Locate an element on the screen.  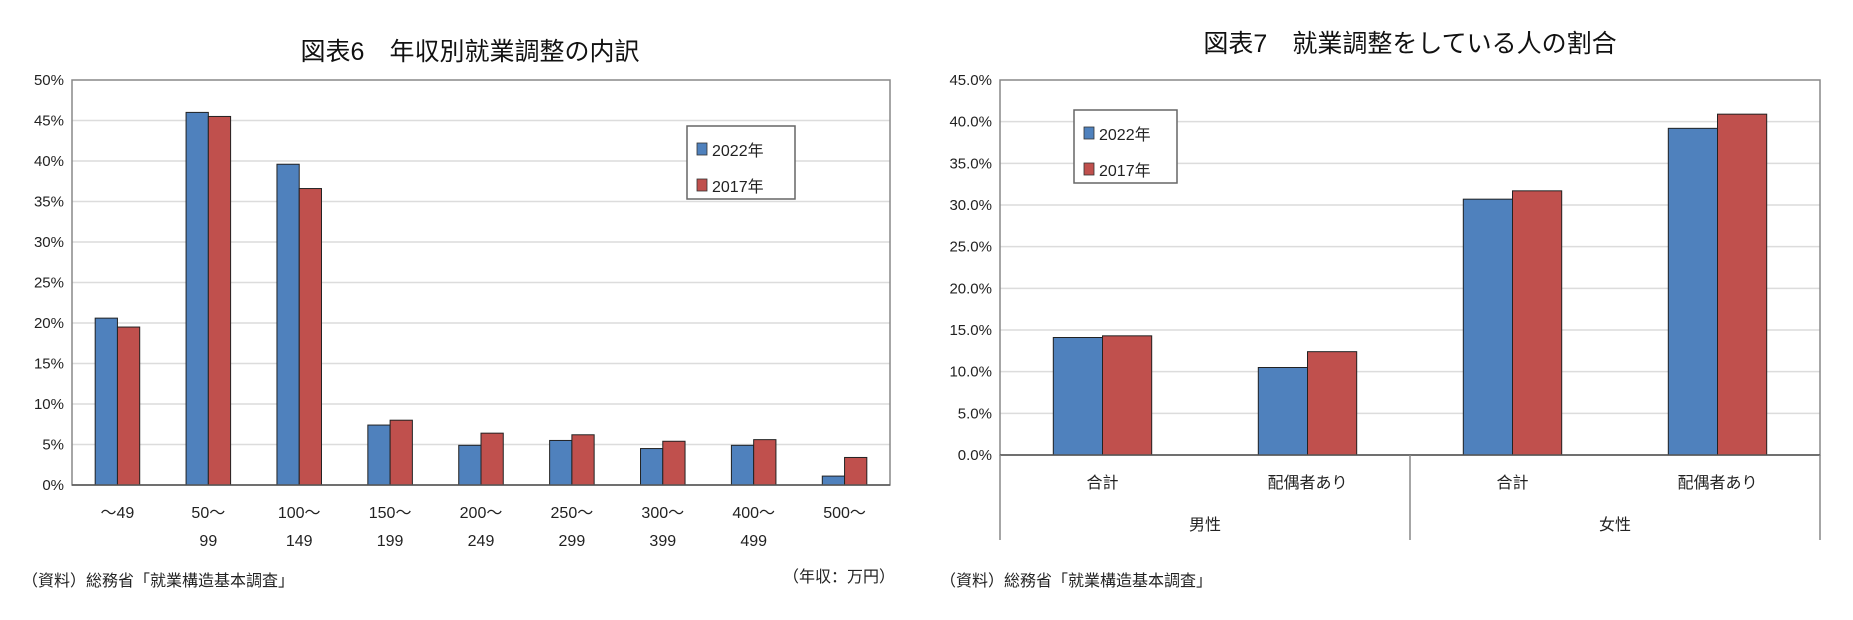
y-tick-label: 5% is located at coordinates (53, 445).